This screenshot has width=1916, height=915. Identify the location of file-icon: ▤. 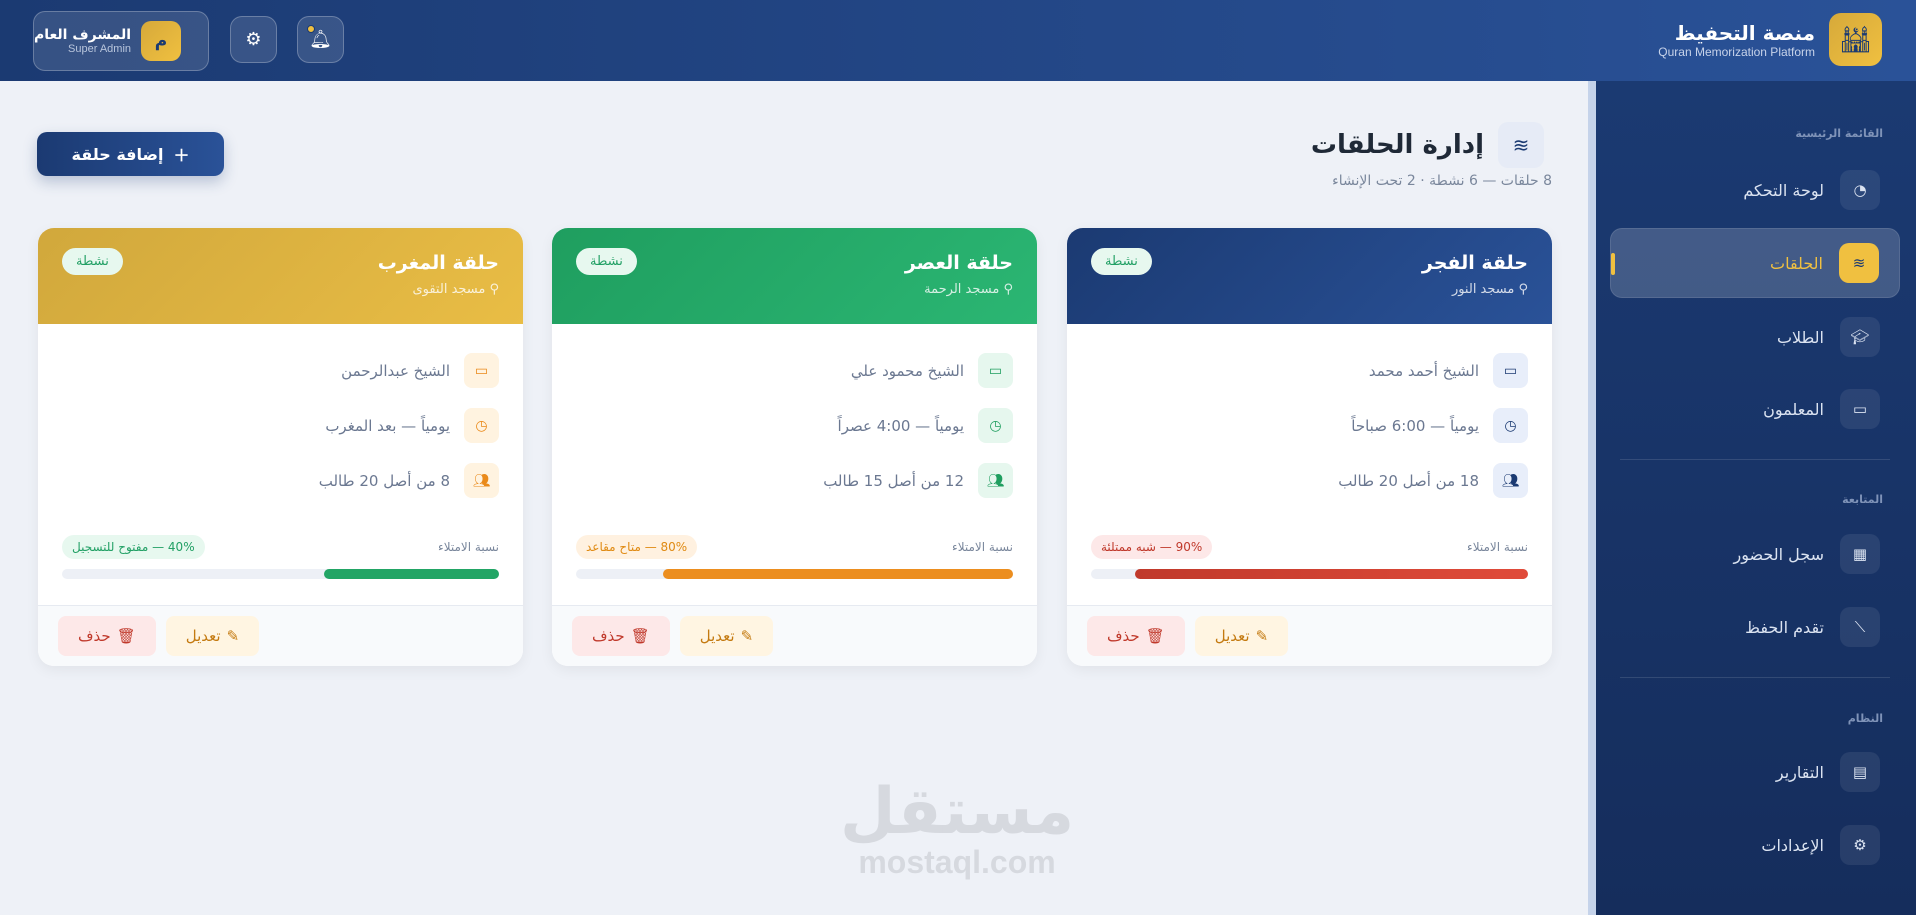
(1860, 772).